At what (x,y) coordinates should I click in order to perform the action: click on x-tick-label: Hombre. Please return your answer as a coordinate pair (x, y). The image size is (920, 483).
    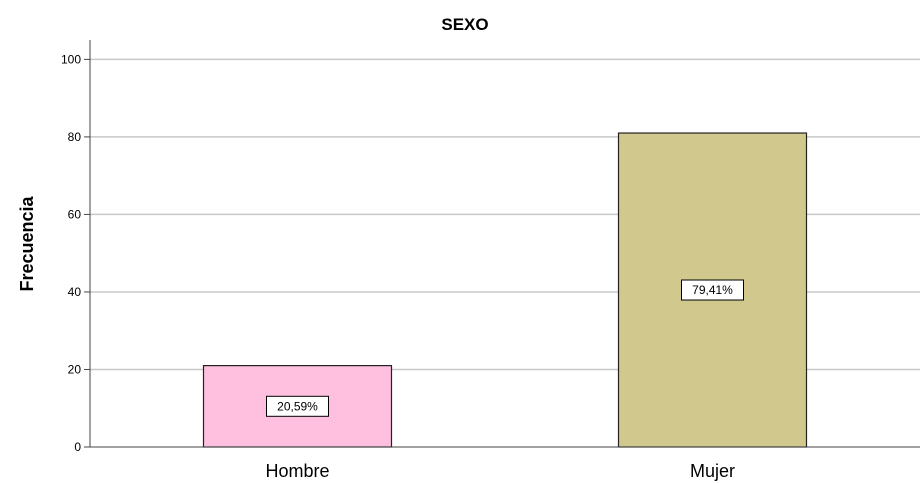
    Looking at the image, I should click on (297, 471).